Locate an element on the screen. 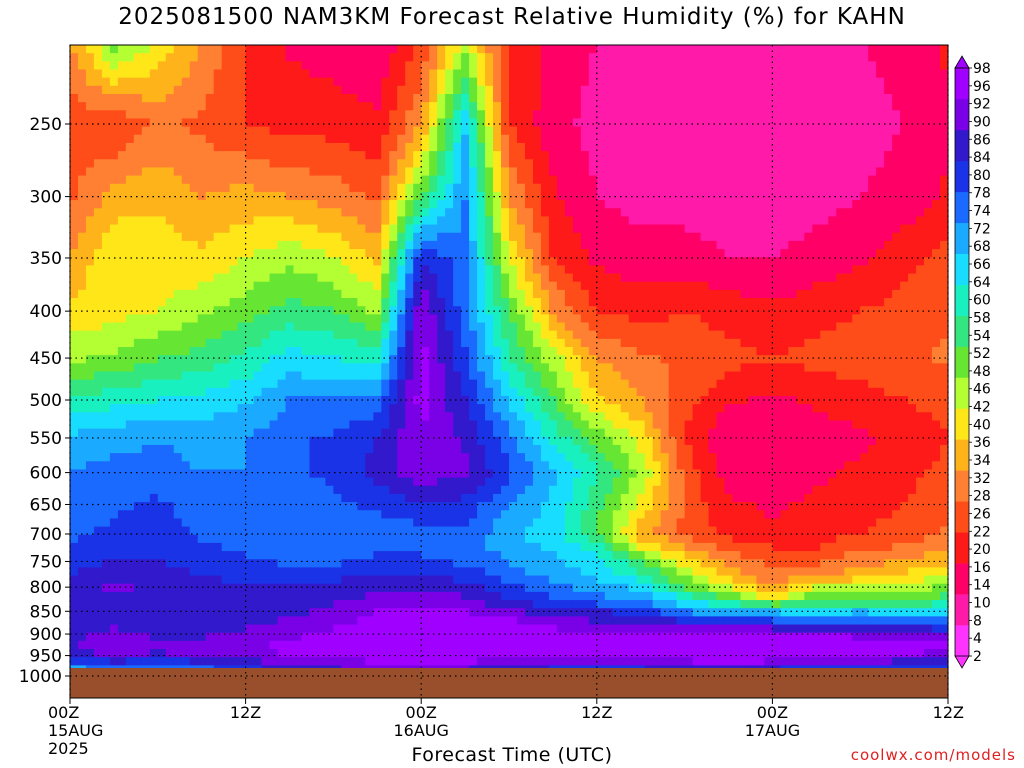  colorbar-label: 96 is located at coordinates (982, 87).